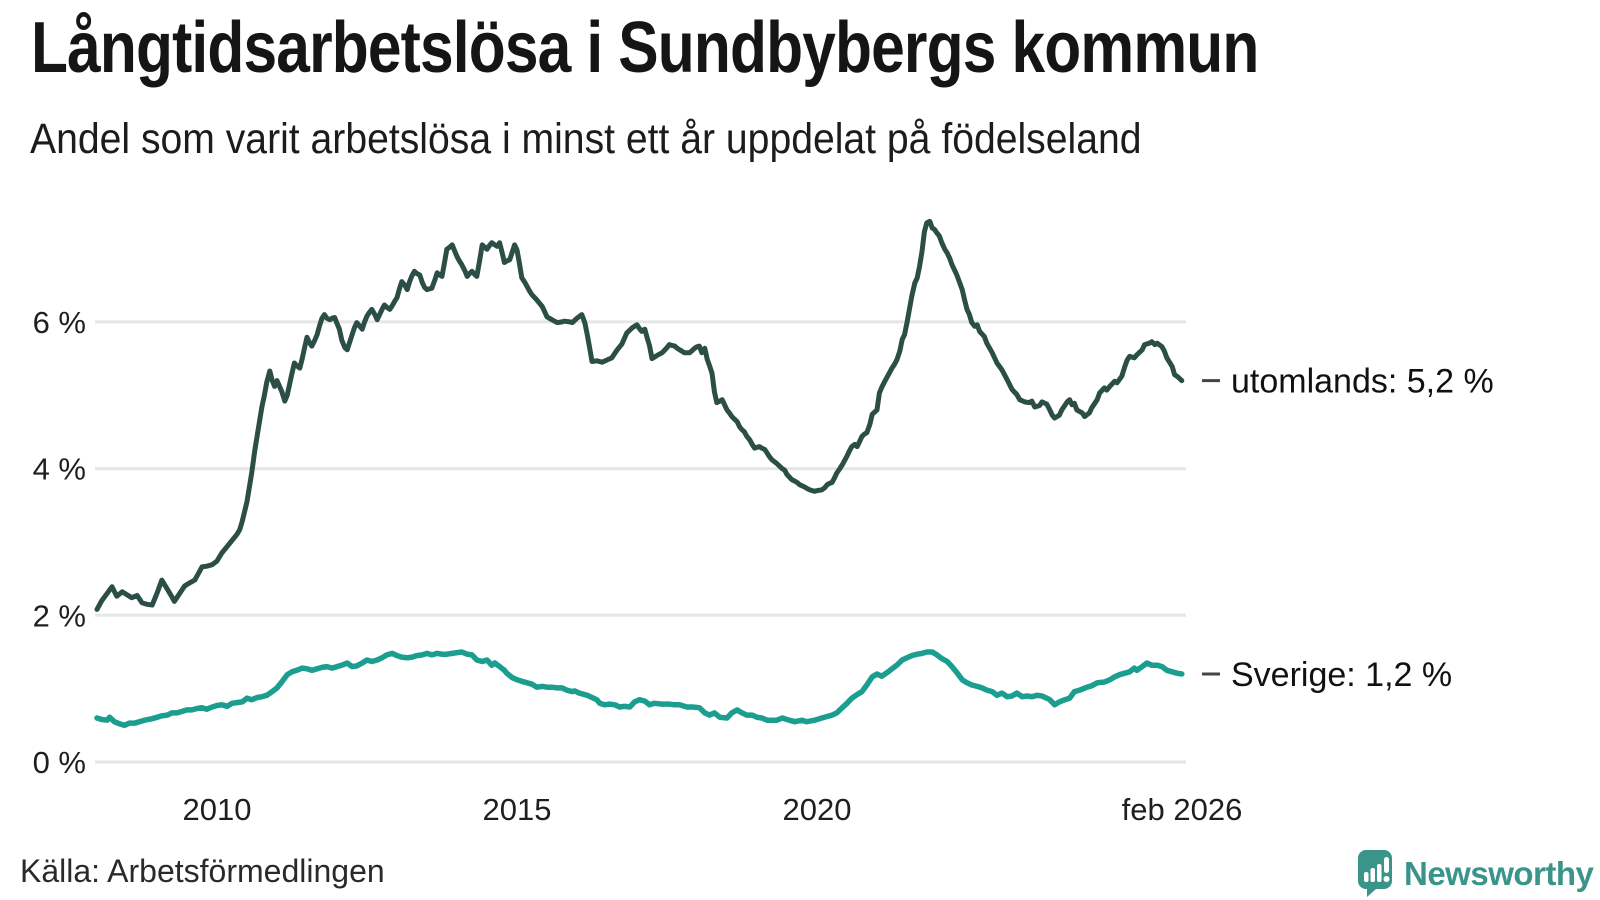 Image resolution: width=1600 pixels, height=900 pixels. I want to click on y-axis-tick-label: 6 %, so click(59, 322).